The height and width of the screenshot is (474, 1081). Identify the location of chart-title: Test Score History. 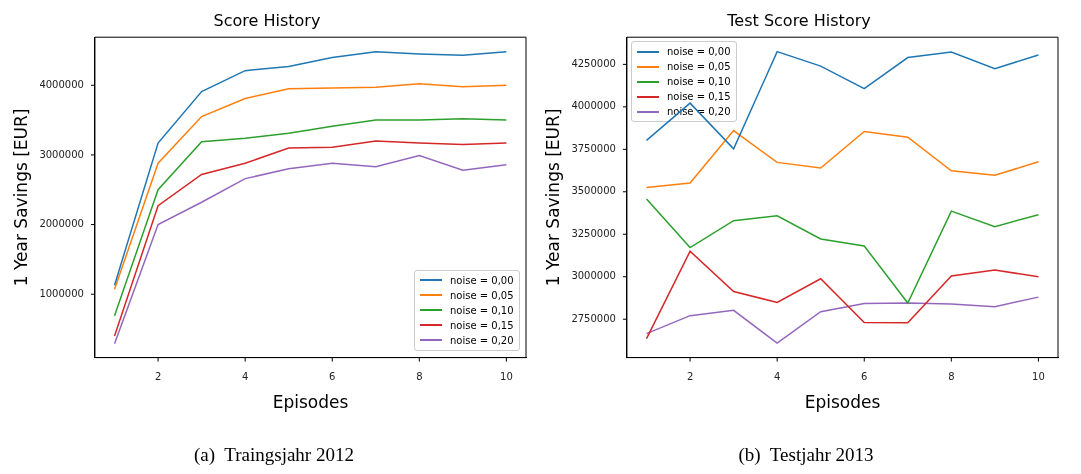
(798, 20).